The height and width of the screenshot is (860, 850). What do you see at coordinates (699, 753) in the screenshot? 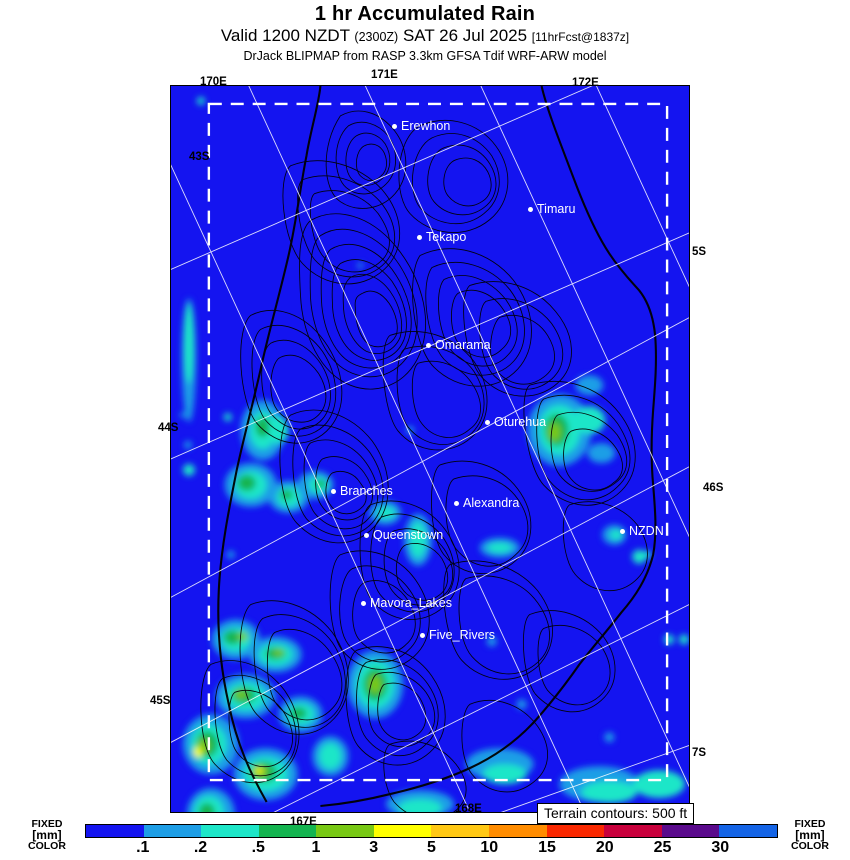
I see `lat-label-7s: 7S` at bounding box center [699, 753].